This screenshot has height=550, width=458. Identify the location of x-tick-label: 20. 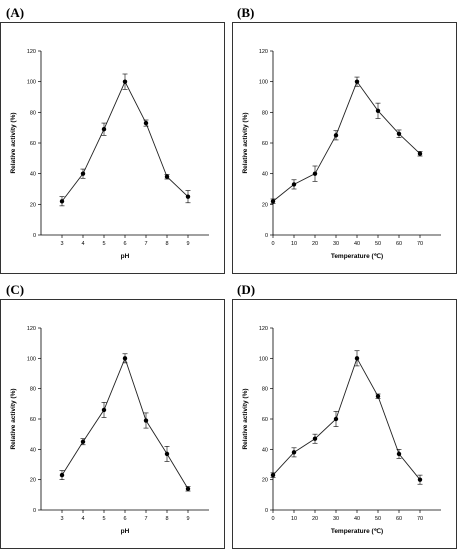
(315, 519).